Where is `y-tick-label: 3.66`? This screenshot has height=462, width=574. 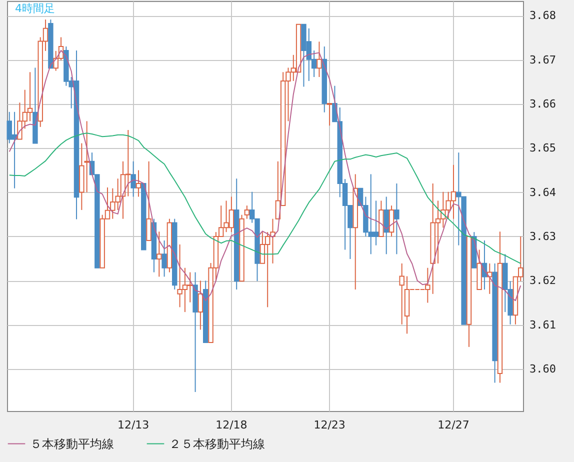
y-tick-label: 3.66 is located at coordinates (543, 103).